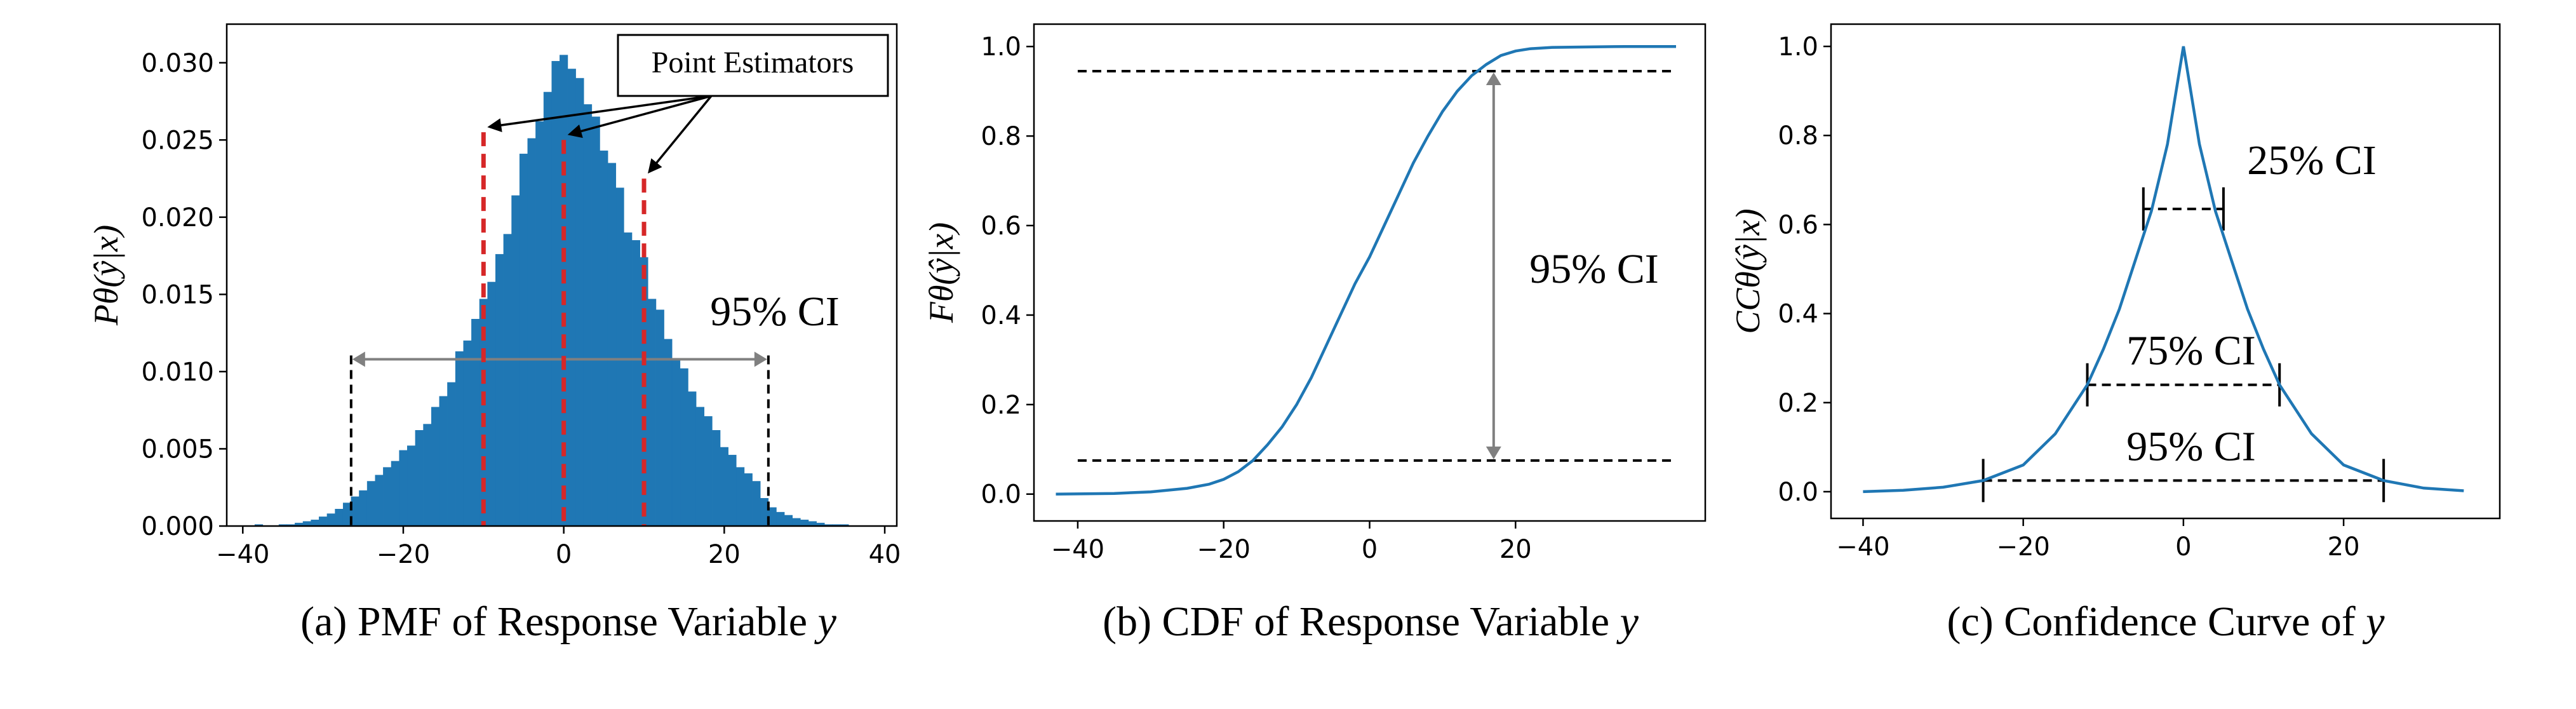 The image size is (2576, 709). What do you see at coordinates (1077, 549) in the screenshot?
I see `cdf-xtick-label: −40` at bounding box center [1077, 549].